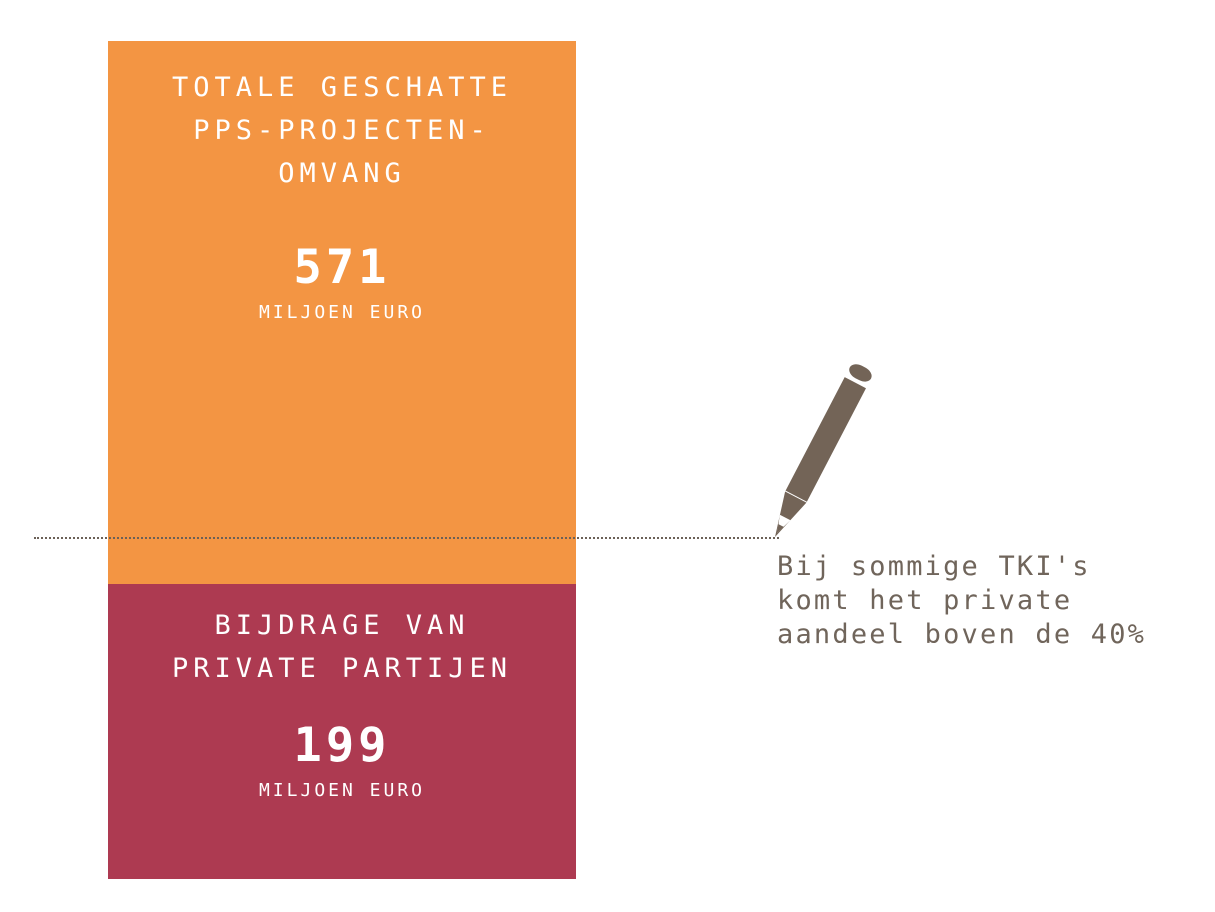 The height and width of the screenshot is (912, 1215). I want to click on pencil-icon, so click(823, 450).